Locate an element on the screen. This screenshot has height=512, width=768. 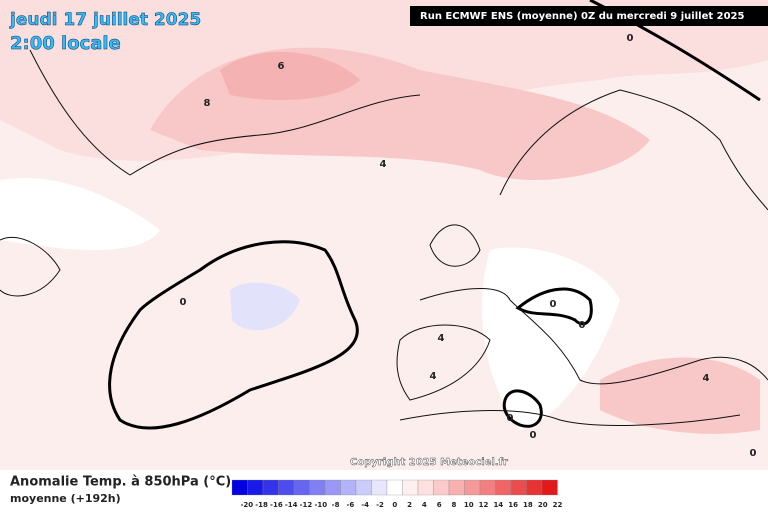
colorbar-tick-label: 10 is located at coordinates (469, 505).